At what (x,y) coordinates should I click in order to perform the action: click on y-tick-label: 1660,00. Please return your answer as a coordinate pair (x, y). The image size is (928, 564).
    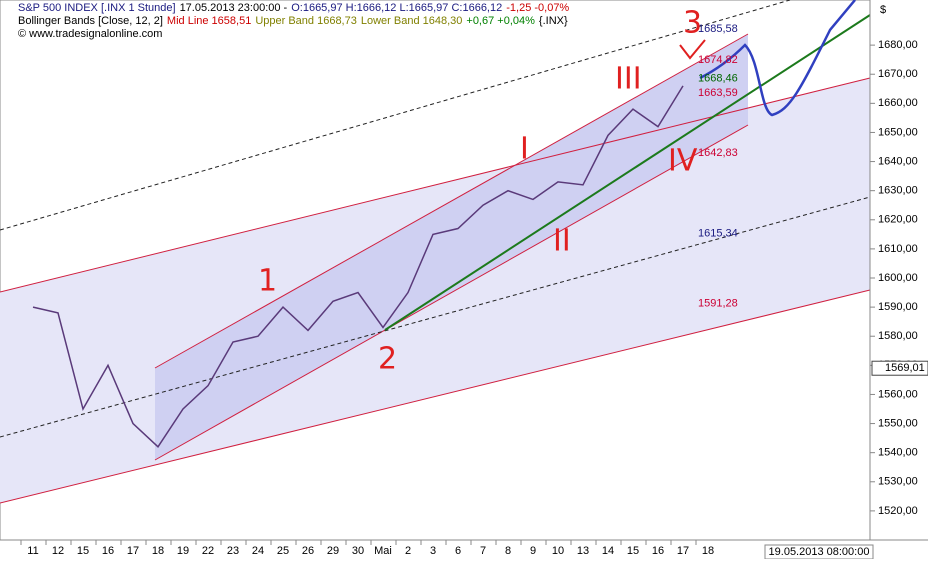
    Looking at the image, I should click on (898, 103).